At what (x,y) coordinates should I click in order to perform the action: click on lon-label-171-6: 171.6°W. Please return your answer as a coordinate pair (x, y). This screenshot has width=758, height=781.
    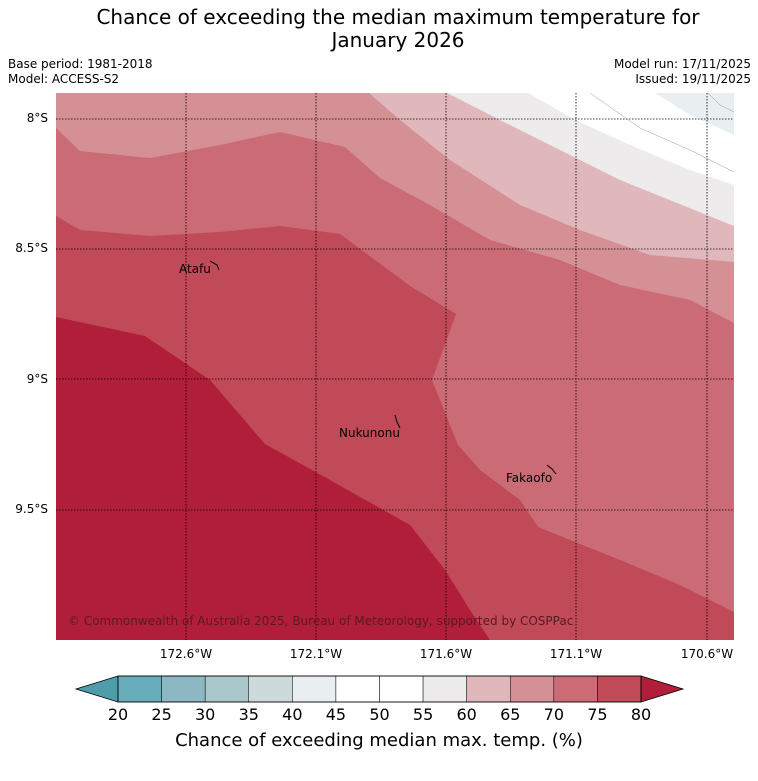
    Looking at the image, I should click on (446, 654).